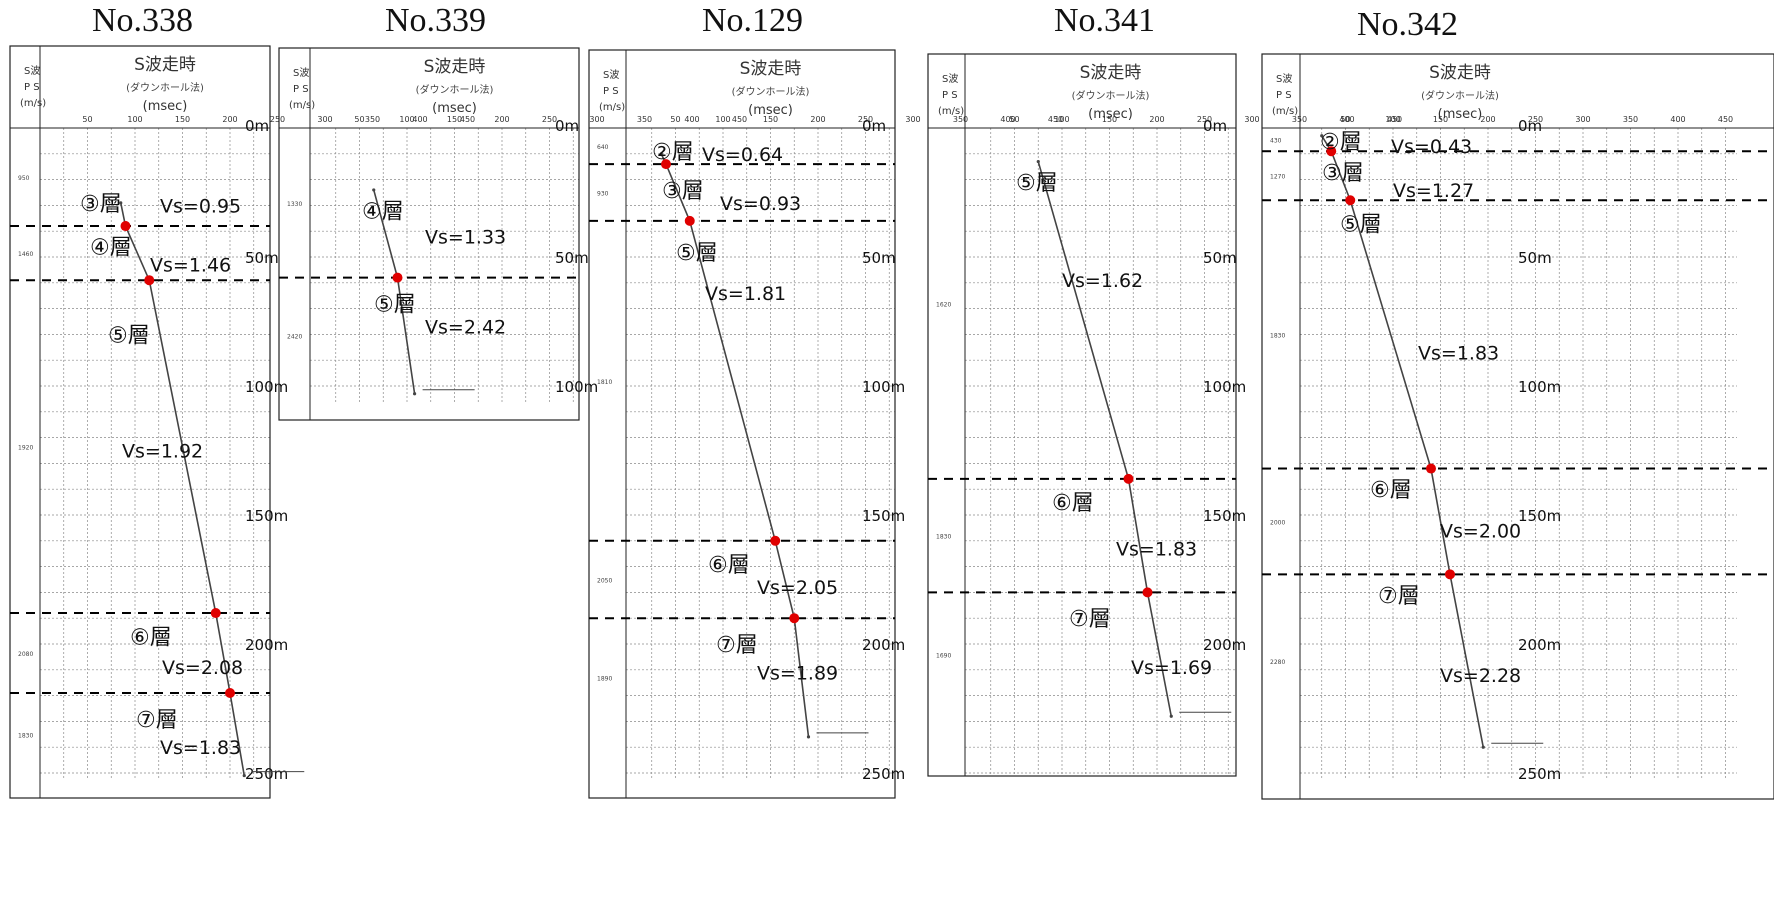  I want to click on ps-value: 2080, so click(25, 654).